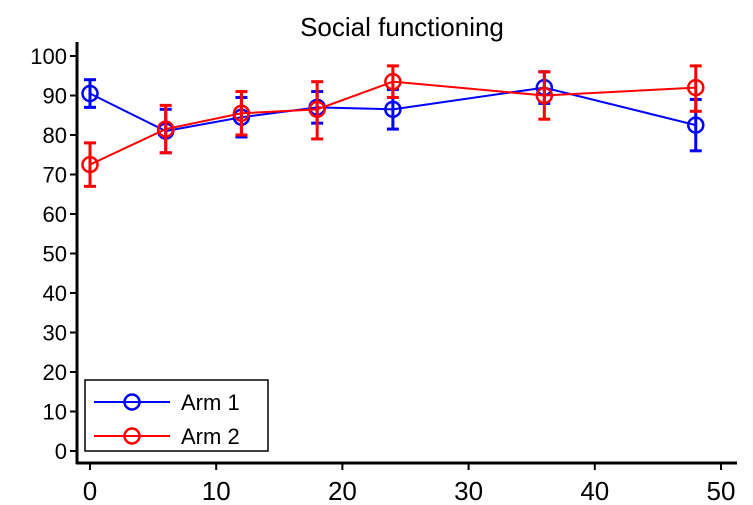 Image resolution: width=753 pixels, height=505 pixels. What do you see at coordinates (594, 490) in the screenshot?
I see `x-tick-label: 40` at bounding box center [594, 490].